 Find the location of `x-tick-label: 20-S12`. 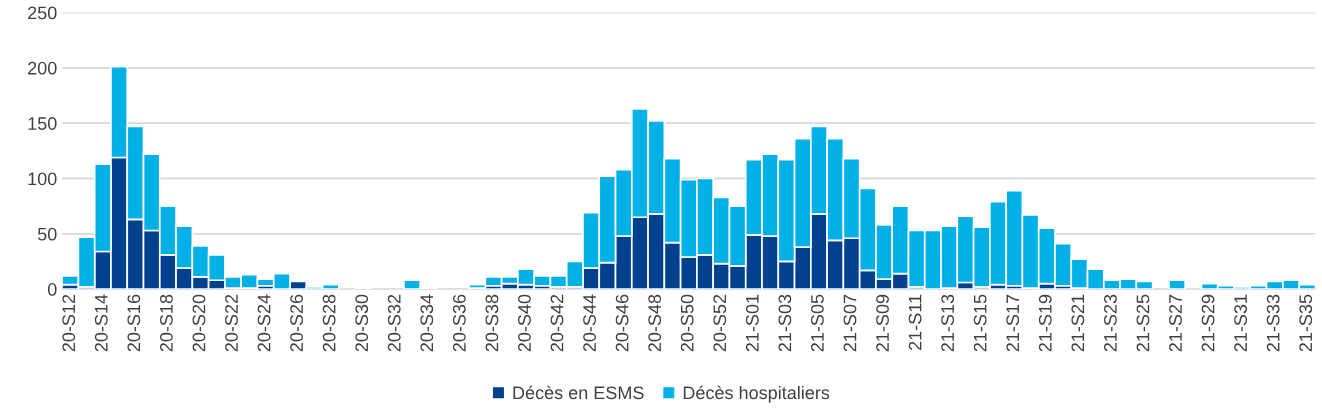

x-tick-label: 20-S12 is located at coordinates (69, 323).